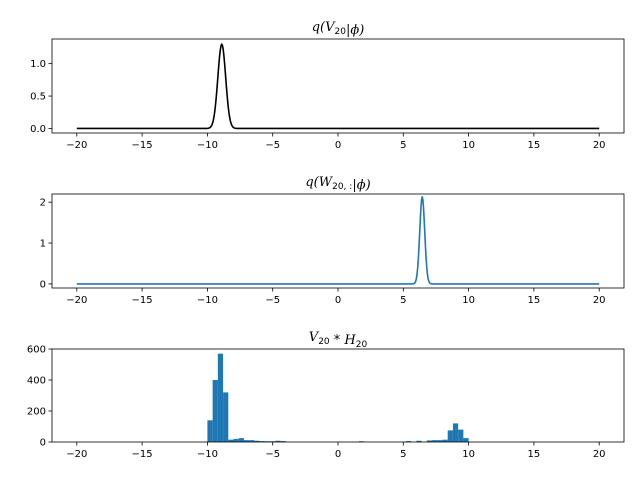 This screenshot has width=640, height=480. I want to click on chart-title-part: H, so click(349, 340).